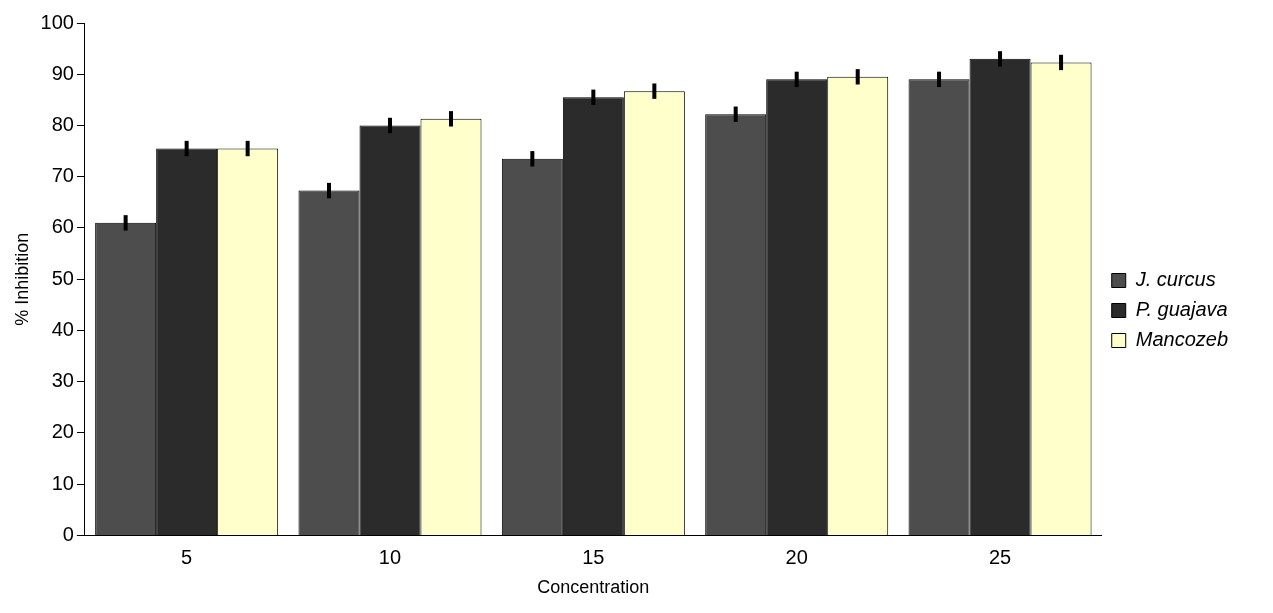  What do you see at coordinates (57, 21) in the screenshot?
I see `y-tick-label: 100` at bounding box center [57, 21].